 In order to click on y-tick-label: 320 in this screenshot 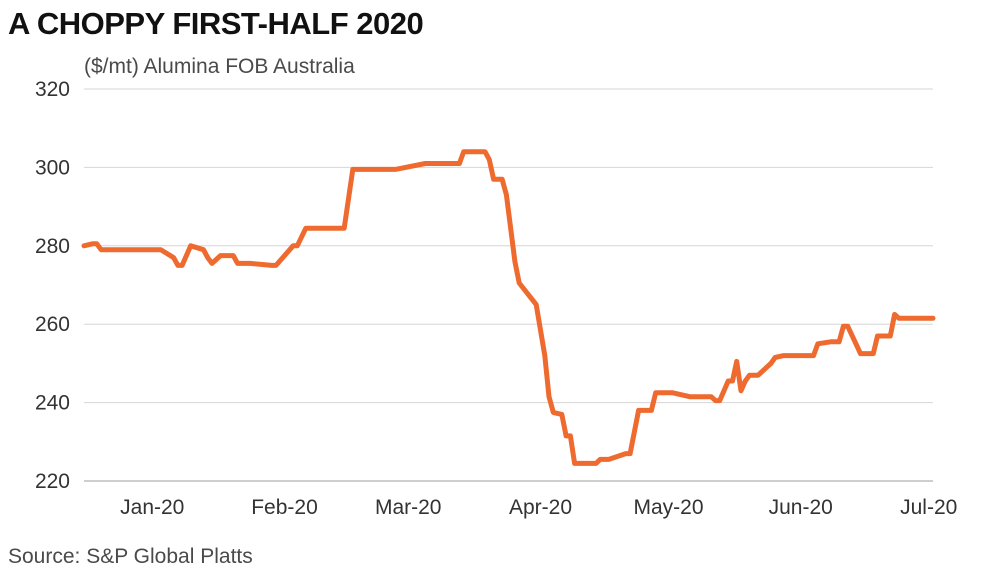, I will do `click(52, 89)`.